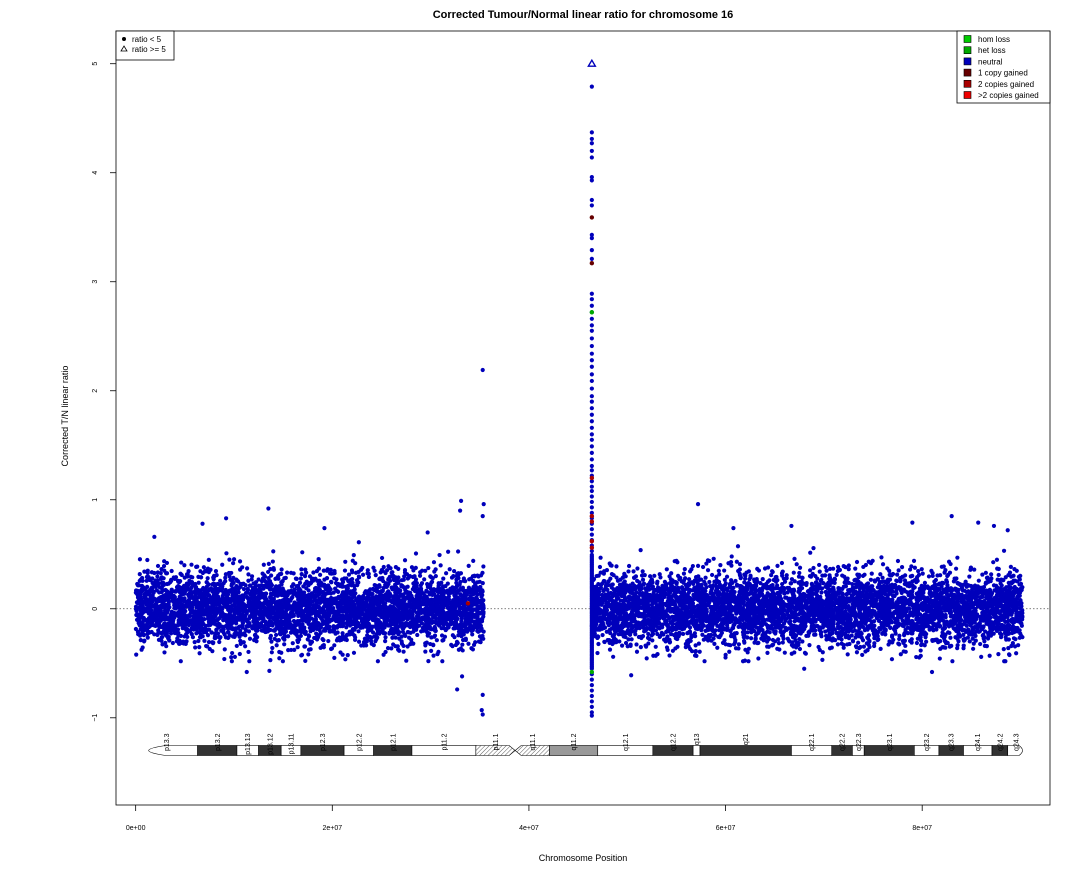 The height and width of the screenshot is (869, 1080). Describe the element at coordinates (726, 828) in the screenshot. I see `x-tick-label: 6e+07` at that location.